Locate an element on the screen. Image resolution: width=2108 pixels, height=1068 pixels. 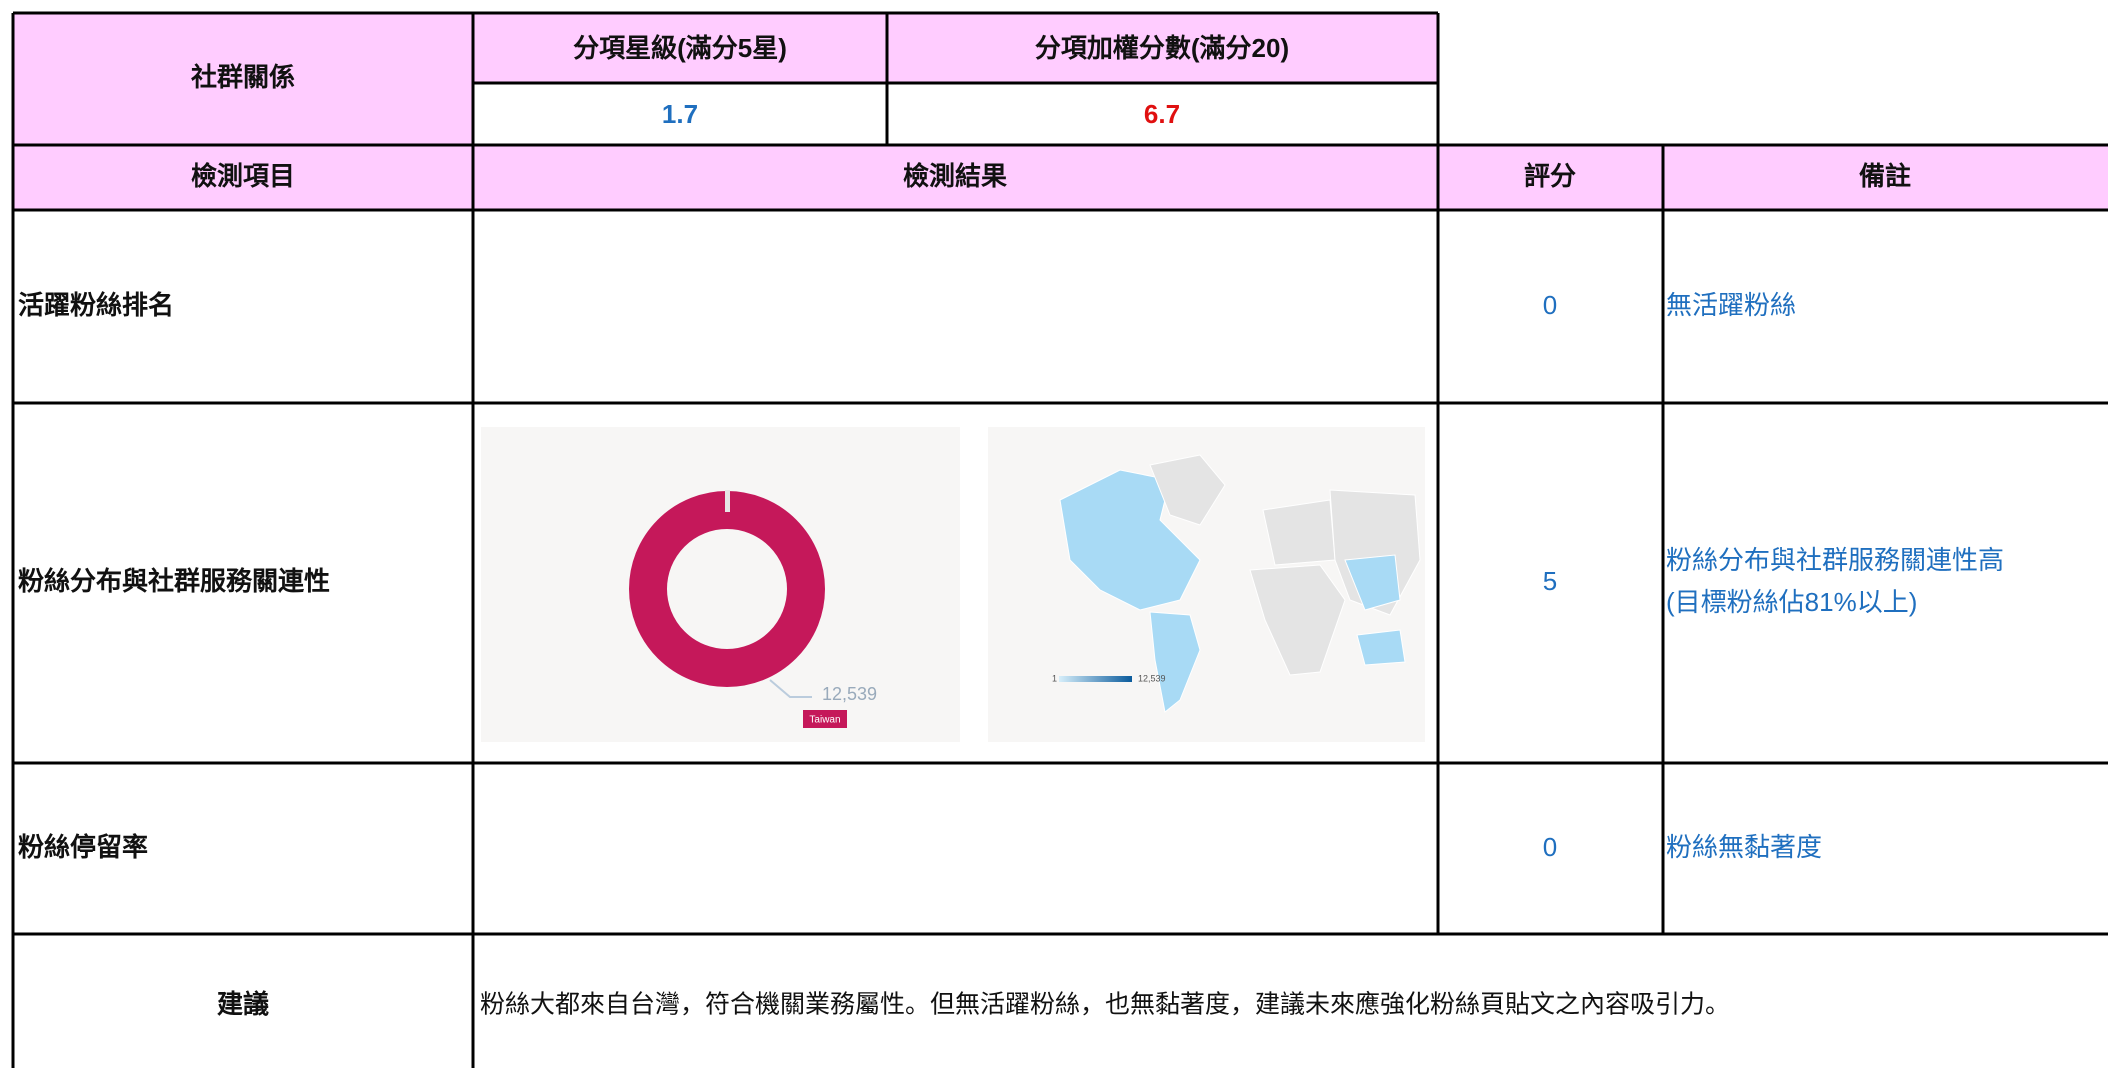
table-header: 檢測結果 is located at coordinates (955, 176).